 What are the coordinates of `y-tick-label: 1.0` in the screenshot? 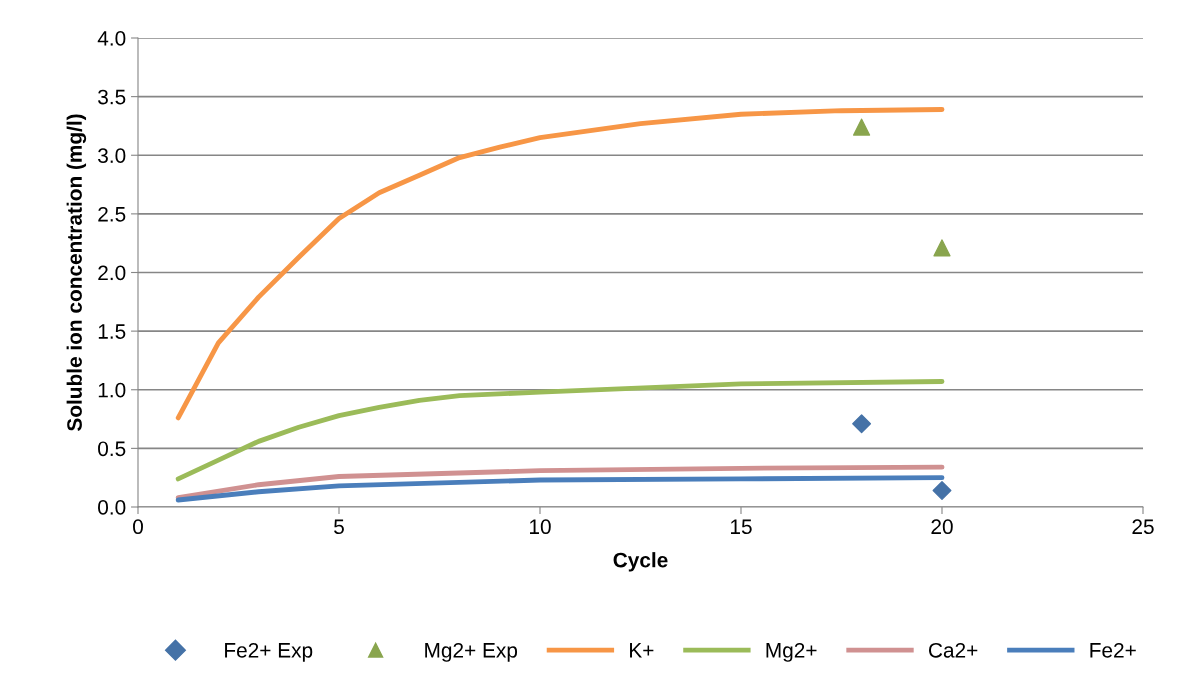 It's located at (112, 390).